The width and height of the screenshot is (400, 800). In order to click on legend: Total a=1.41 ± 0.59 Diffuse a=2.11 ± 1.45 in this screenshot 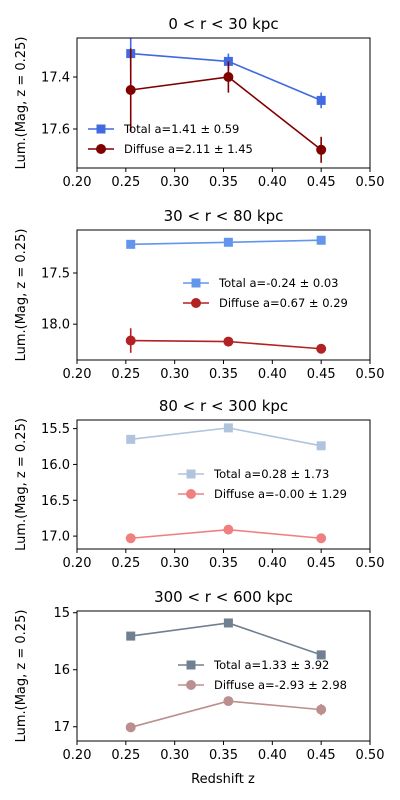, I will do `click(170, 139)`.